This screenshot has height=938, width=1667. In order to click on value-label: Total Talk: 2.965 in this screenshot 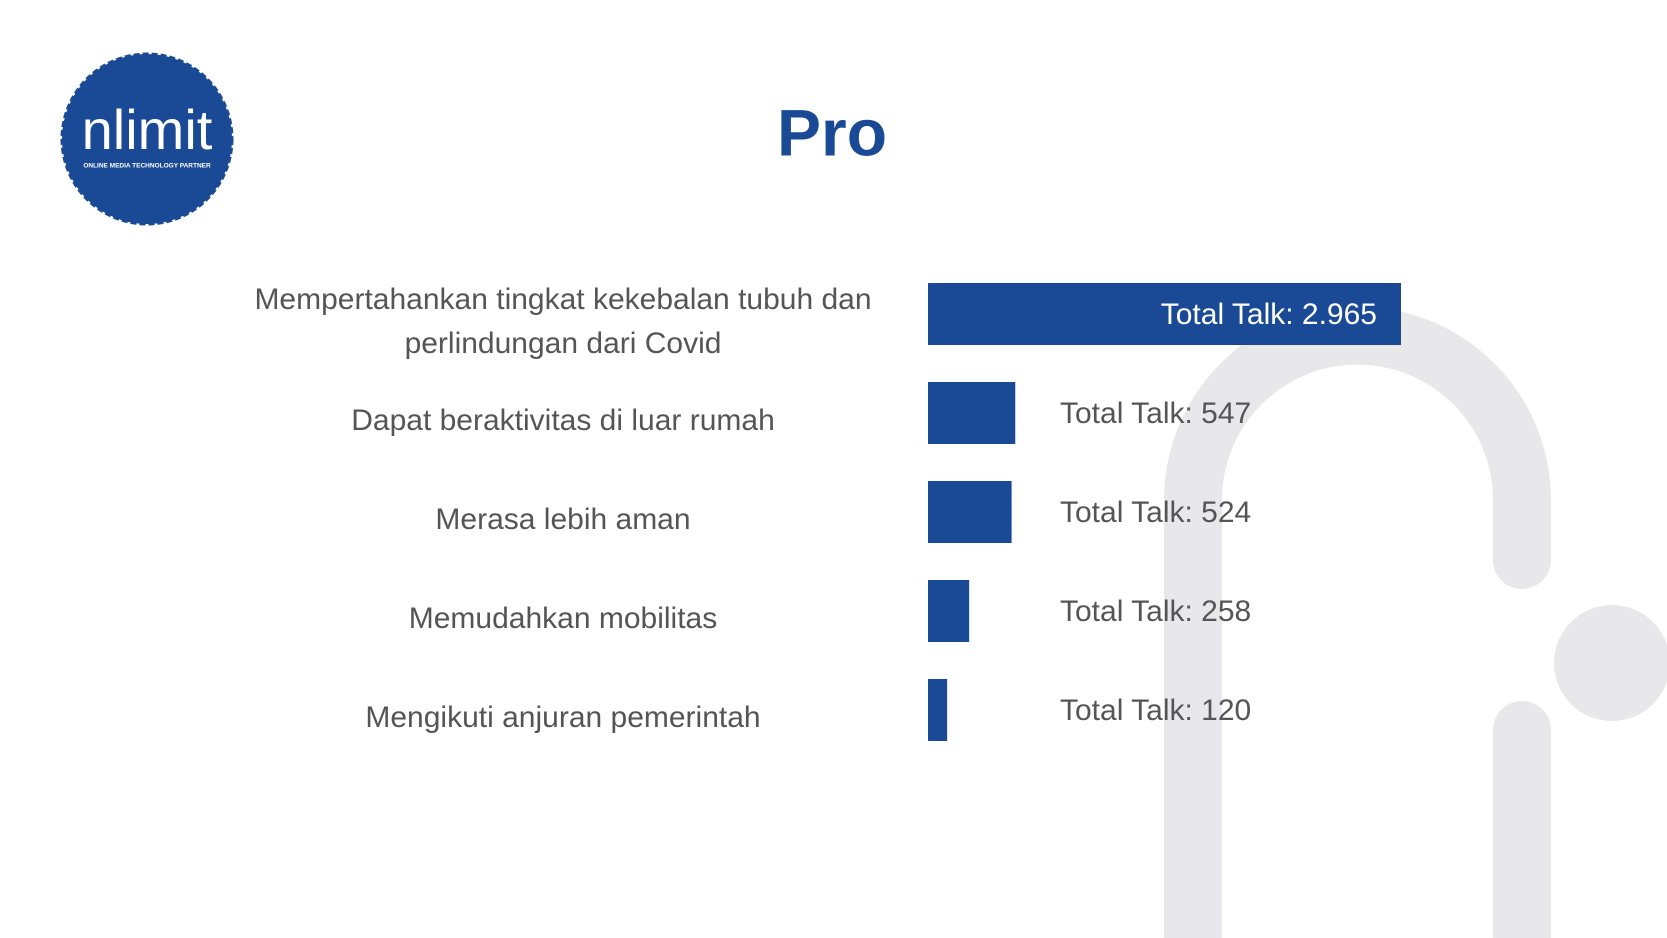, I will do `click(1269, 314)`.